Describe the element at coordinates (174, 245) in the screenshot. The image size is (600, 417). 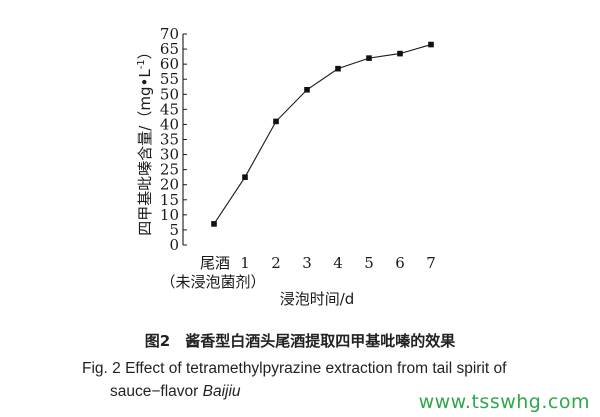
I see `y-tick-label: 0` at that location.